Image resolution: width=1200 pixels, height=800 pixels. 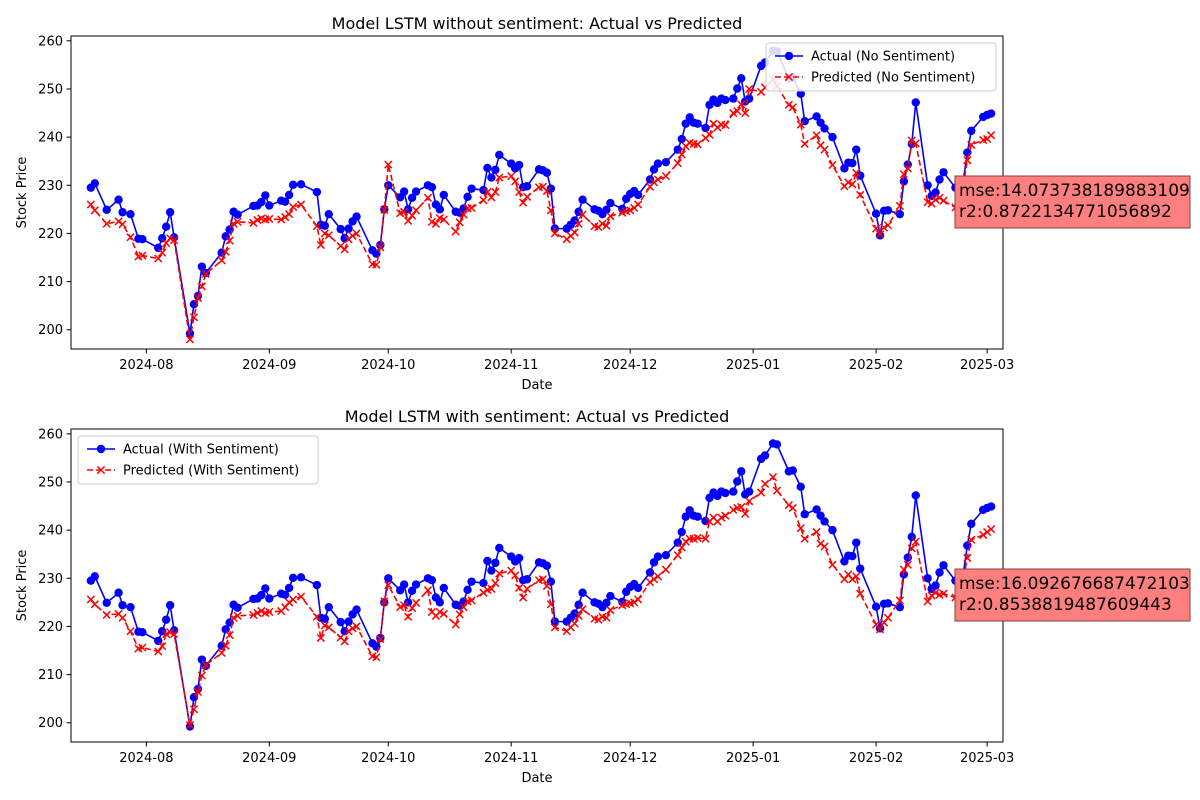 I want to click on x-tick-label: 2024-09, so click(x=269, y=365).